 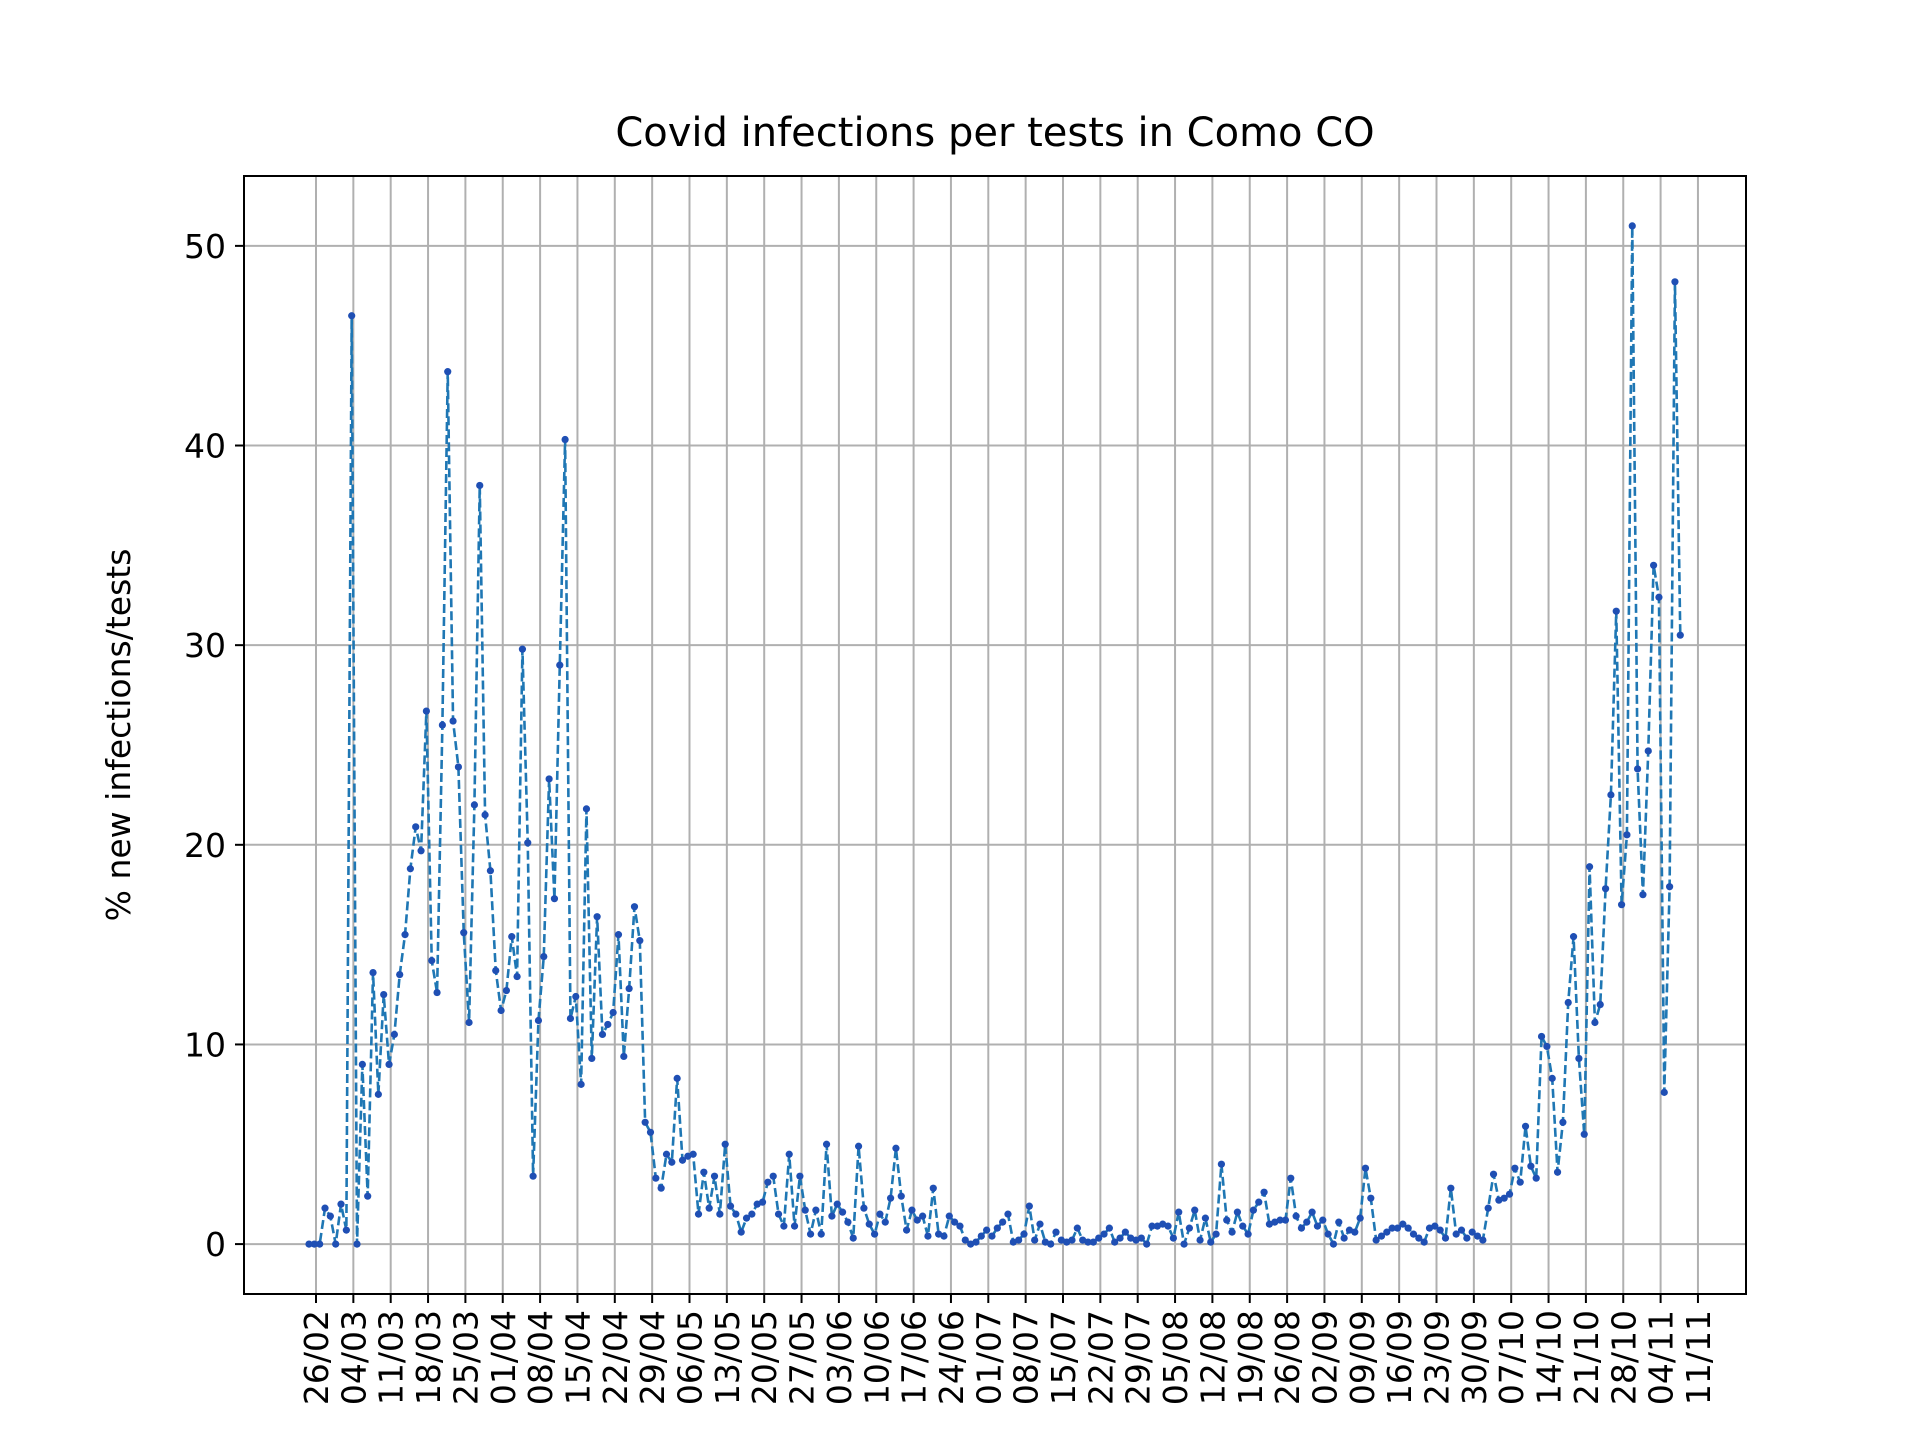 I want to click on y-tick-label: 40, so click(x=205, y=446).